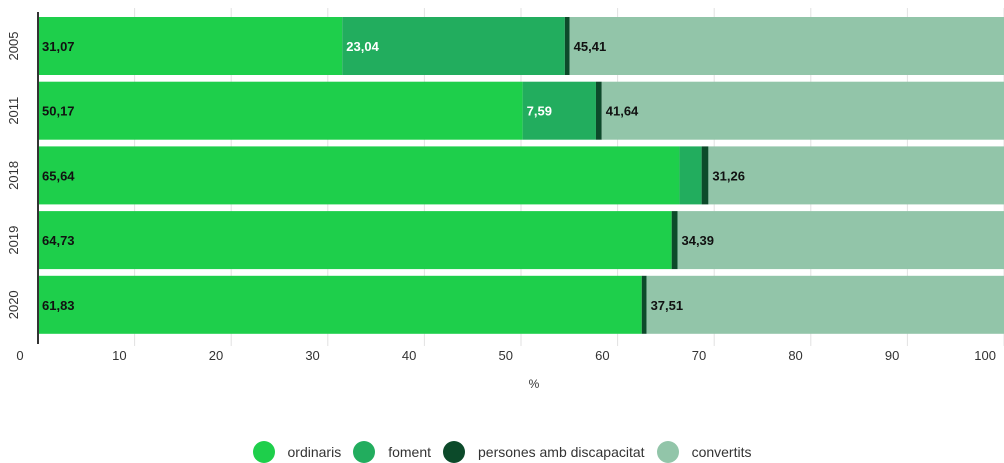 The width and height of the screenshot is (1004, 463). What do you see at coordinates (985, 355) in the screenshot?
I see `x-tick-label: 100` at bounding box center [985, 355].